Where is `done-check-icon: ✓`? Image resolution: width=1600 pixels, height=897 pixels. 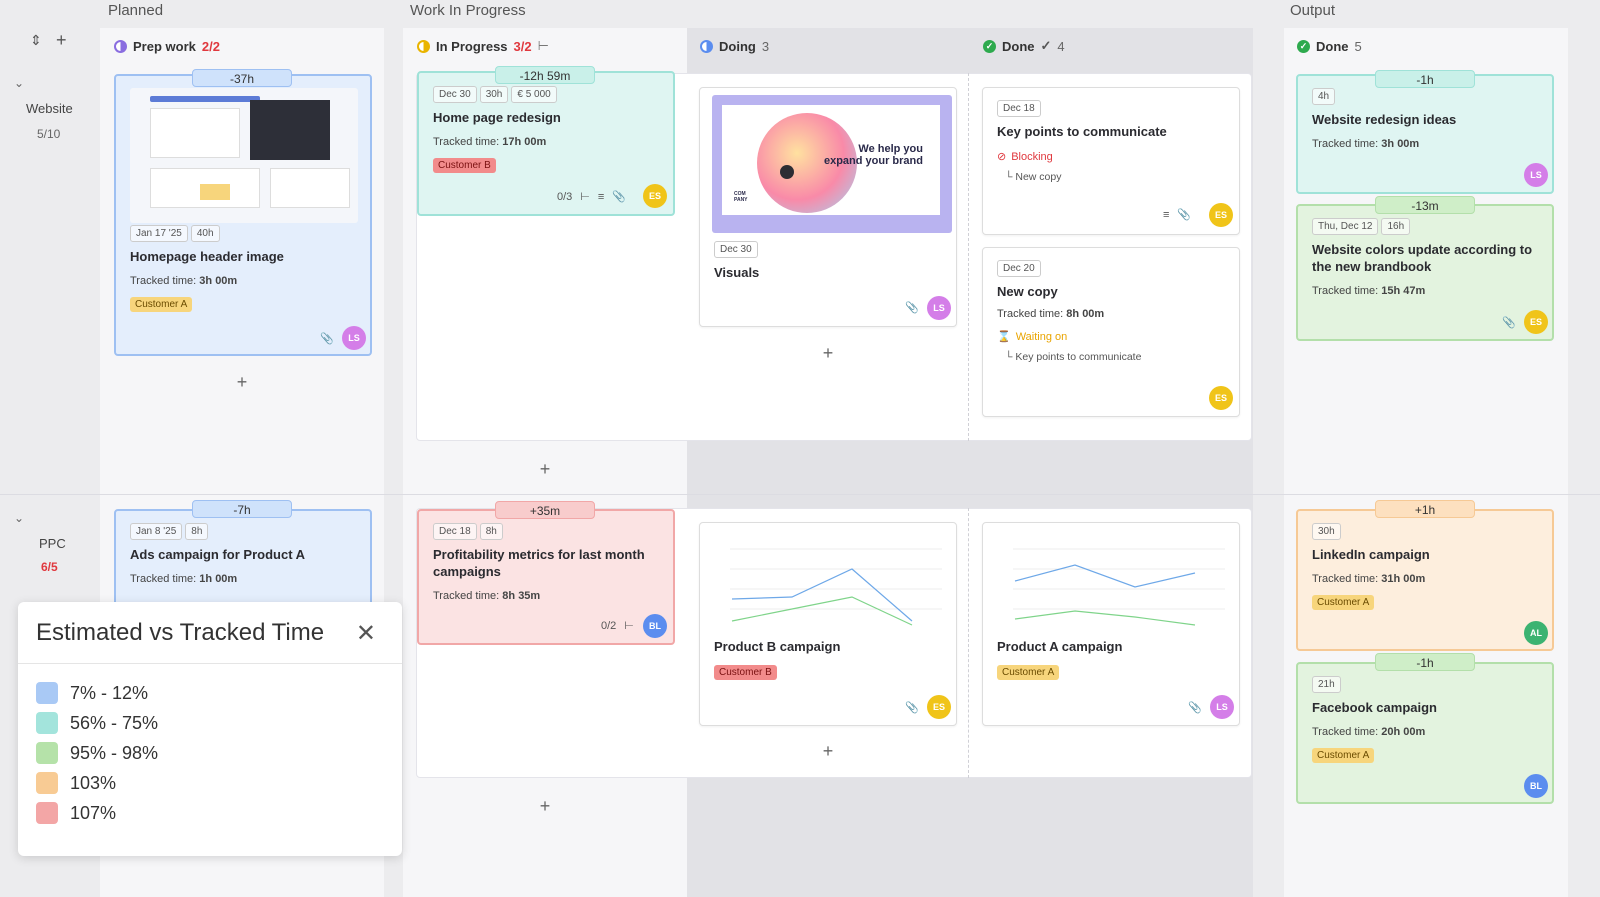 done-check-icon: ✓ is located at coordinates (1046, 45).